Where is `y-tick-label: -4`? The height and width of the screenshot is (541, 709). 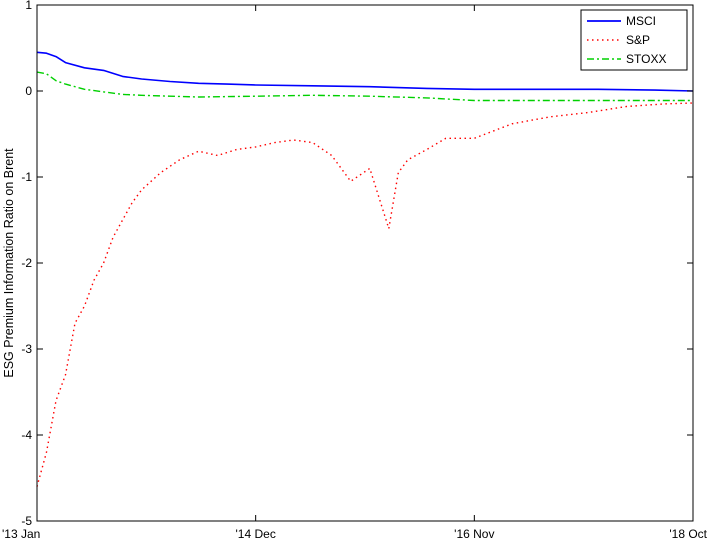 y-tick-label: -4 is located at coordinates (26, 435).